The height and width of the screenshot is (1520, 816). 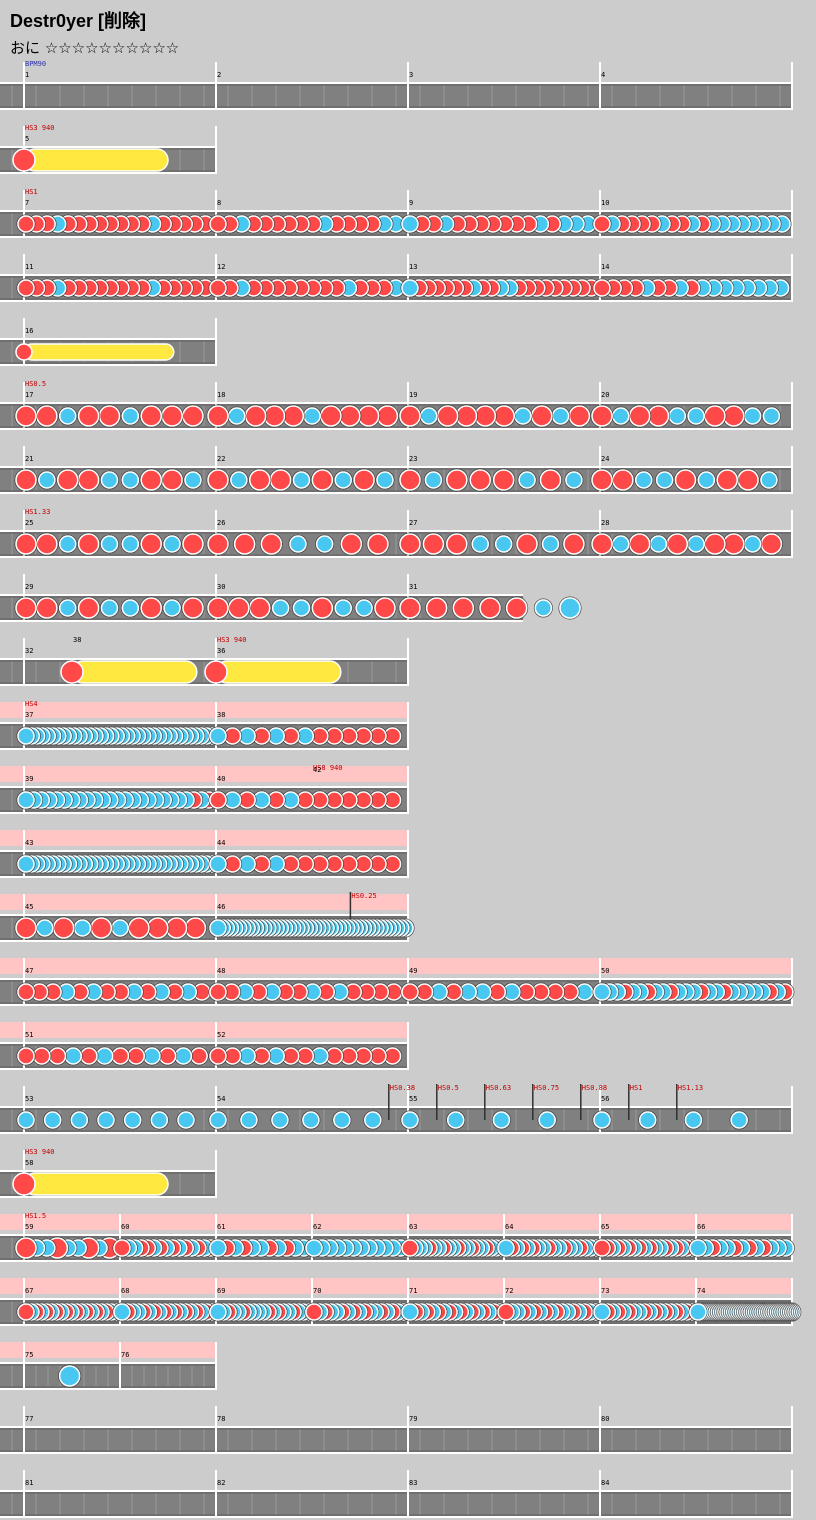 What do you see at coordinates (219, 203) in the screenshot?
I see `measure-number: 8` at bounding box center [219, 203].